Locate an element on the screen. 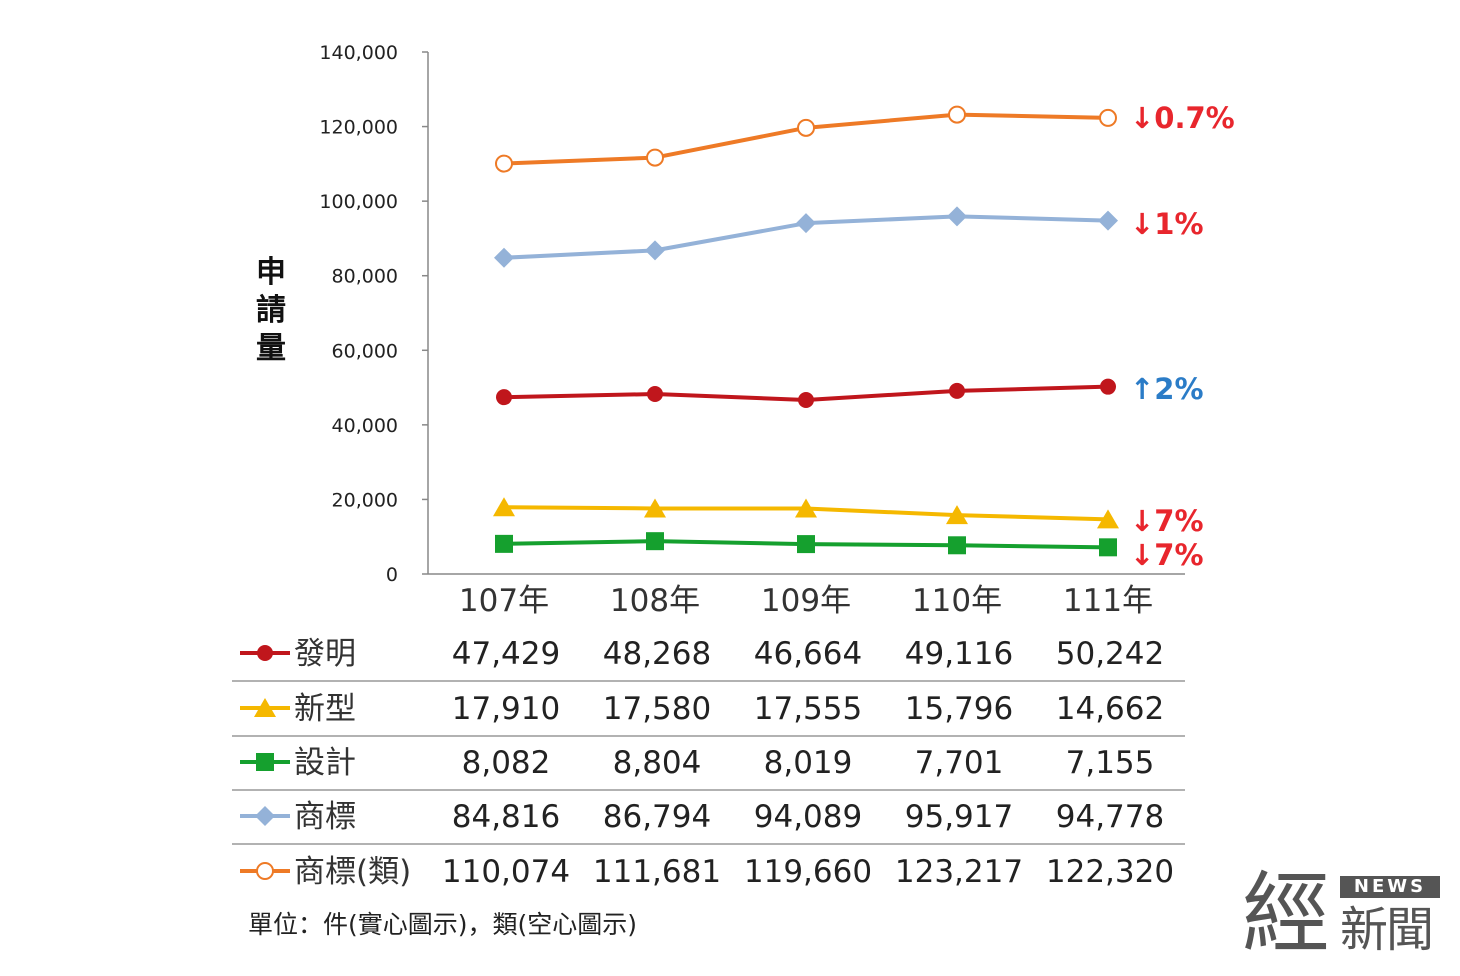 Image resolution: width=1460 pixels, height=976 pixels. y-tick-label: 60,000 is located at coordinates (365, 351).